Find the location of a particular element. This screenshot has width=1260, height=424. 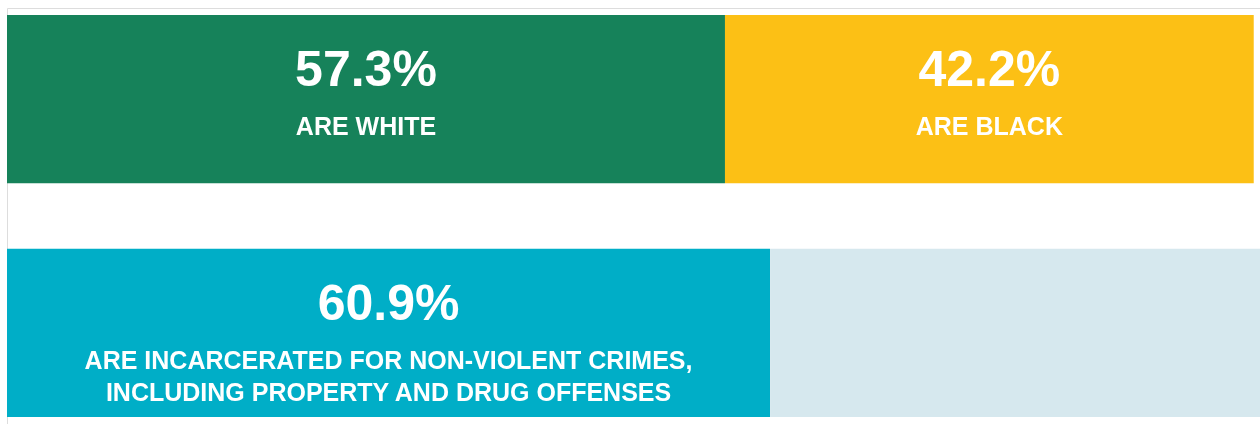

annotation: ARE BLACK is located at coordinates (989, 126).